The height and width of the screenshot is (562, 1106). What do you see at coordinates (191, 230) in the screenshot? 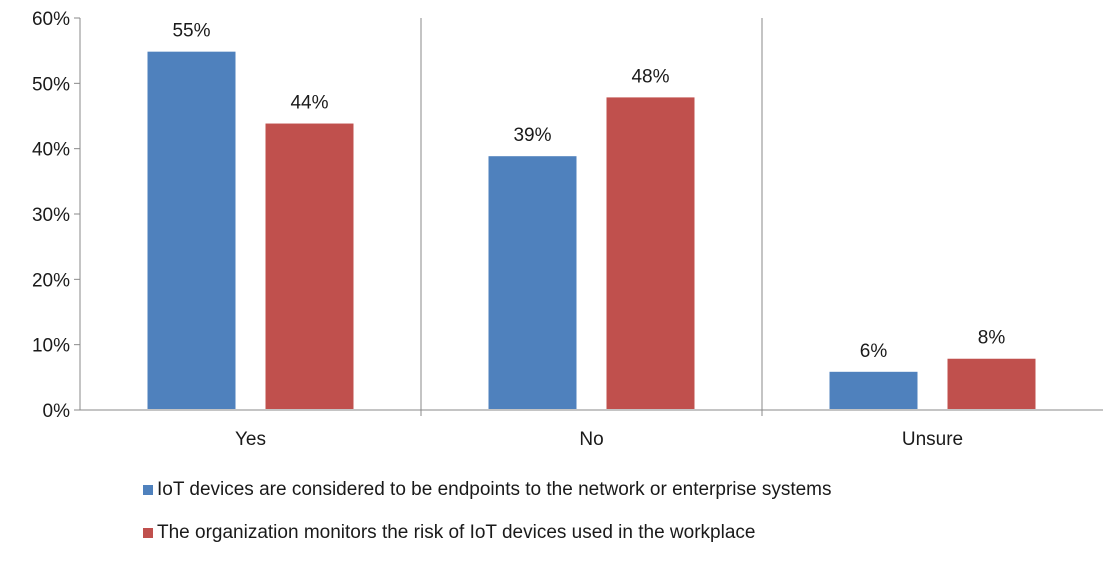
I see `bar-series-1-yes` at bounding box center [191, 230].